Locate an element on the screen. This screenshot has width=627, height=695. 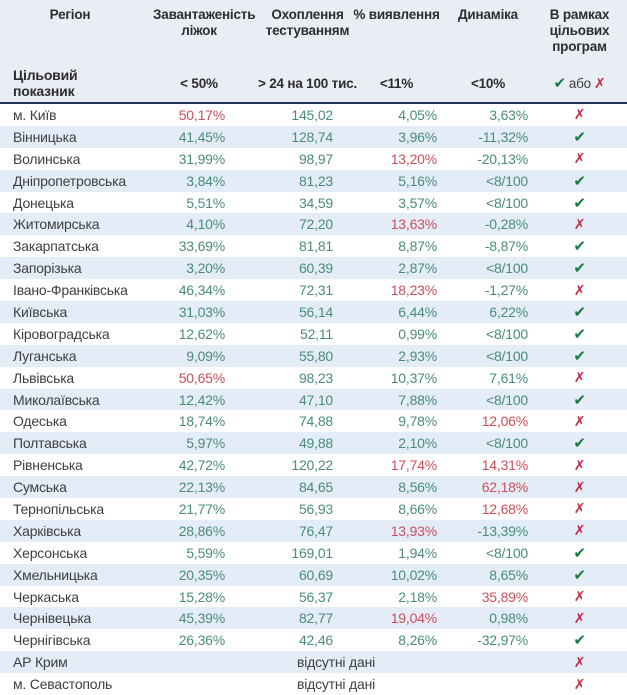
value-cell: 42,46 is located at coordinates (315, 640).